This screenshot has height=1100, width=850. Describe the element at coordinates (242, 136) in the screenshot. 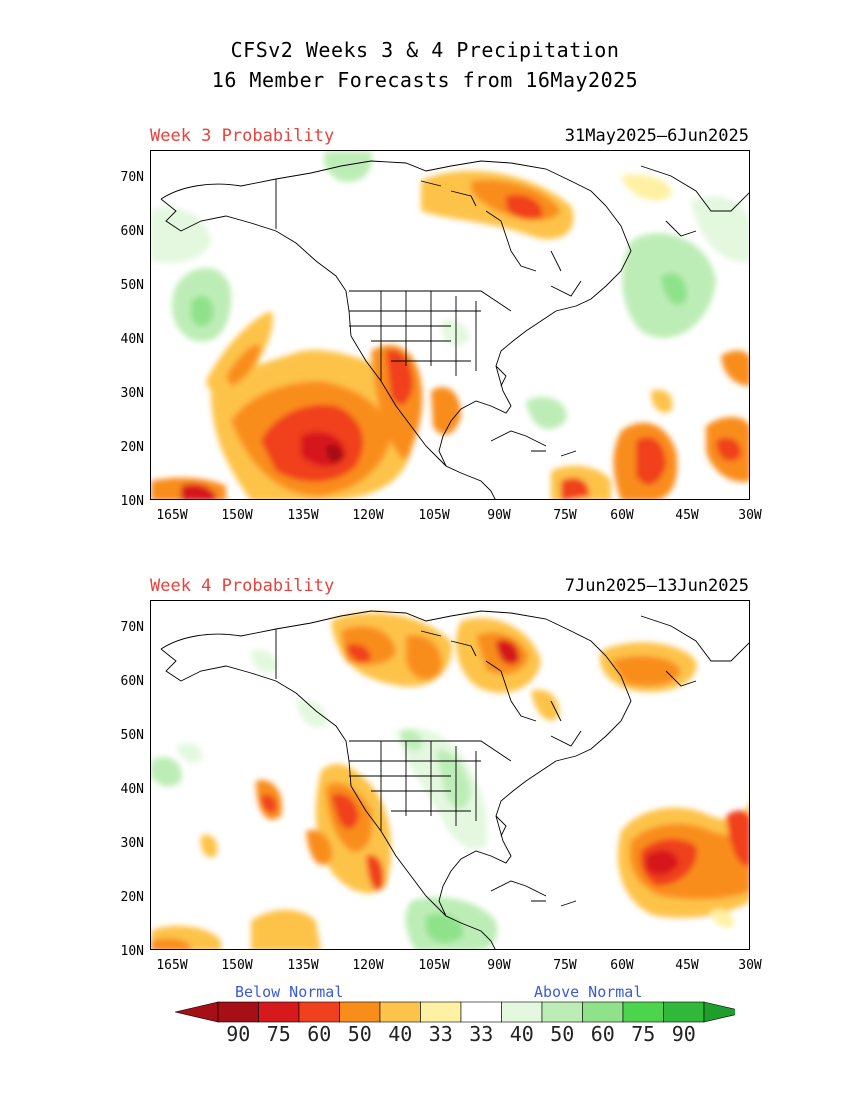

I see `week3-label: Week 3 Probability` at that location.